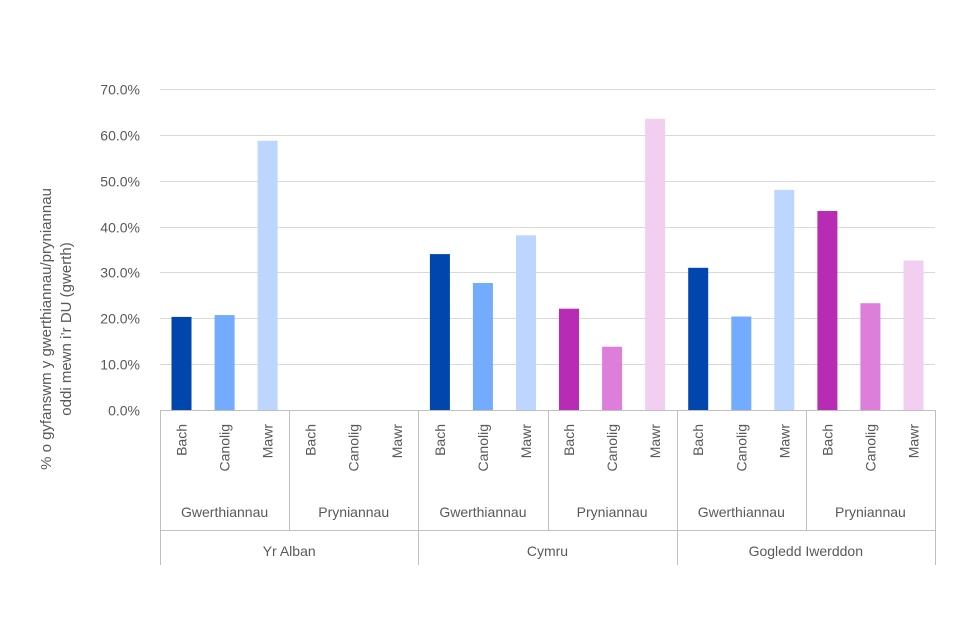 Image resolution: width=960 pixels, height=640 pixels. Describe the element at coordinates (120, 319) in the screenshot. I see `y-tick-label: 20.0%` at that location.